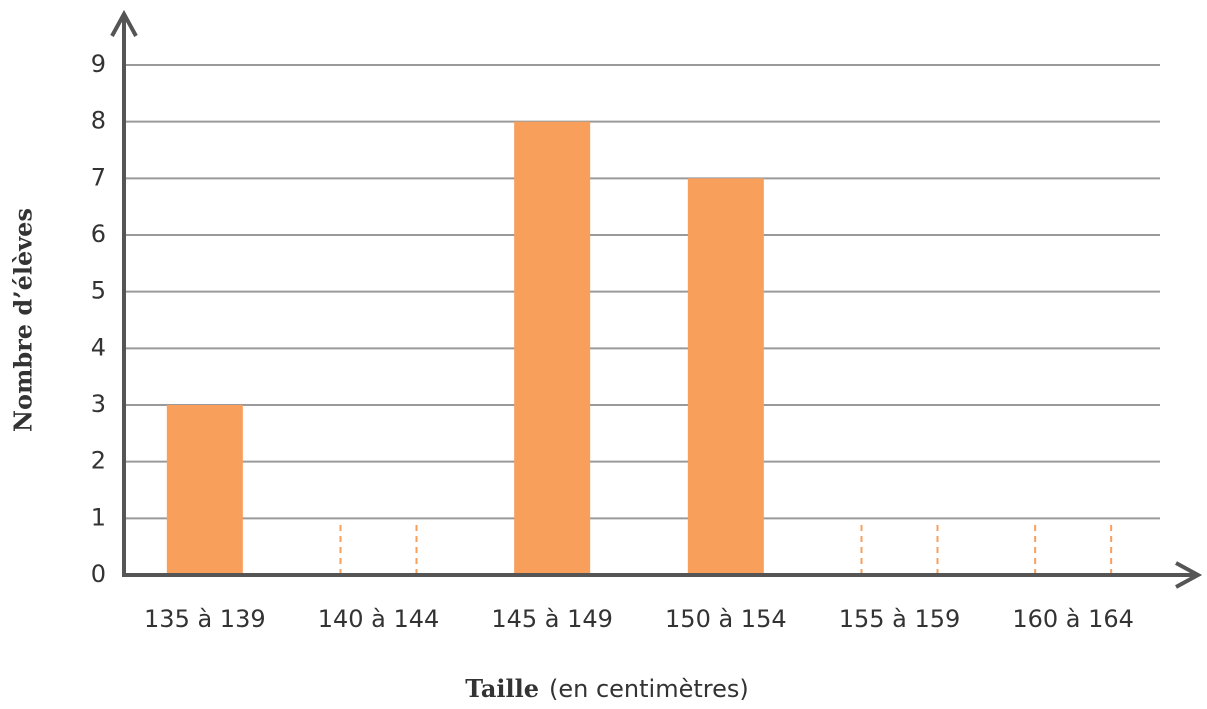 Image resolution: width=1207 pixels, height=709 pixels. Describe the element at coordinates (726, 619) in the screenshot. I see `x-tick-label: 150 à 154` at that location.